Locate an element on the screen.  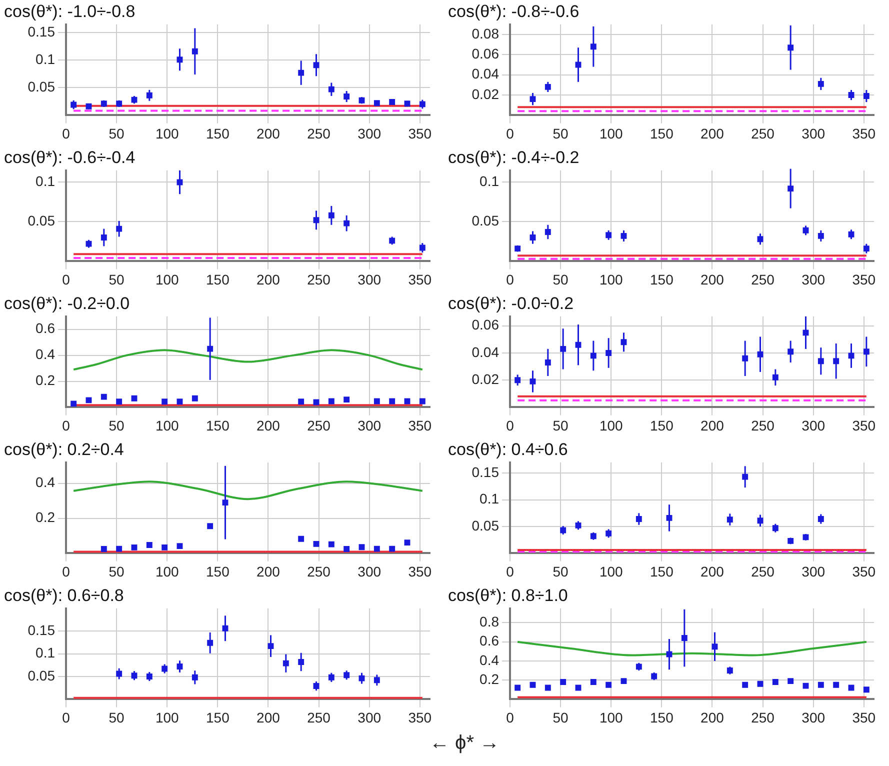
y-tick-label: 0.8 is located at coordinates (490, 622).